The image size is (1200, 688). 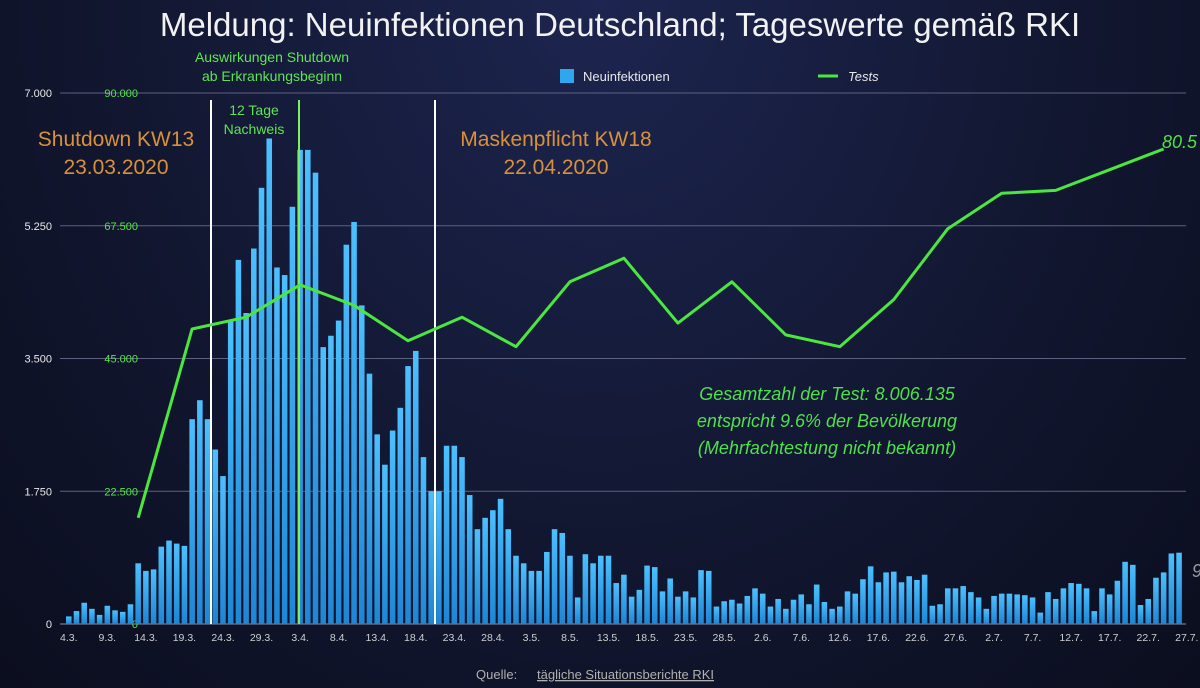 I want to click on annotation-masks-line2: 22.04.2020, so click(x=555, y=167).